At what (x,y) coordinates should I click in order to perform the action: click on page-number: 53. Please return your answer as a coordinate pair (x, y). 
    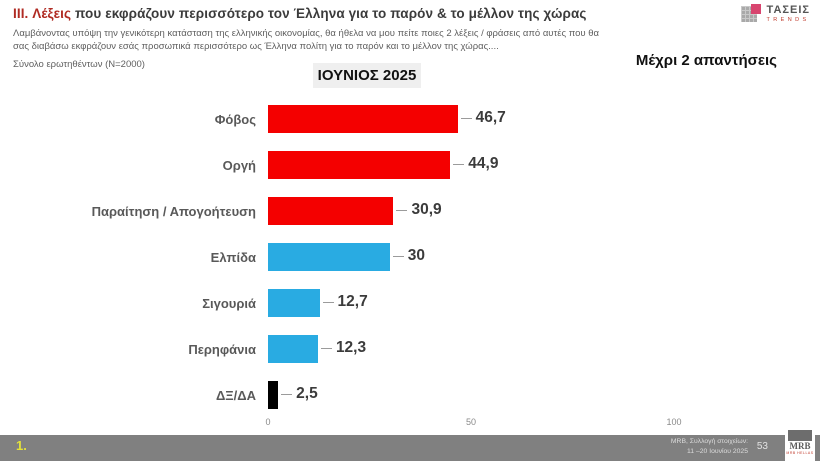
    Looking at the image, I should click on (762, 446).